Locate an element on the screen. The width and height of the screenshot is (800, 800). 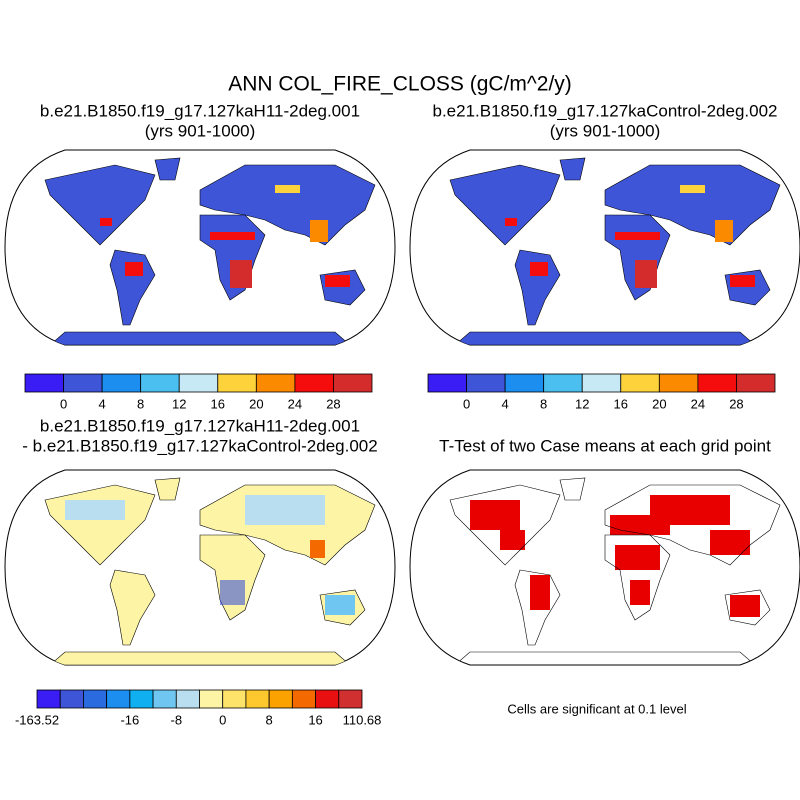
note: Cells are significant at 0.1 level is located at coordinates (596, 708).